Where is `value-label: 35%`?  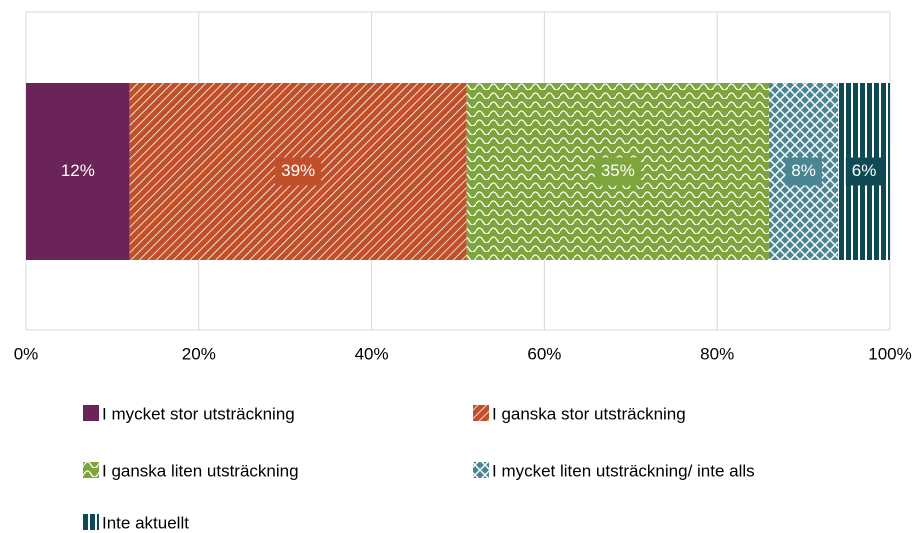 value-label: 35% is located at coordinates (618, 170).